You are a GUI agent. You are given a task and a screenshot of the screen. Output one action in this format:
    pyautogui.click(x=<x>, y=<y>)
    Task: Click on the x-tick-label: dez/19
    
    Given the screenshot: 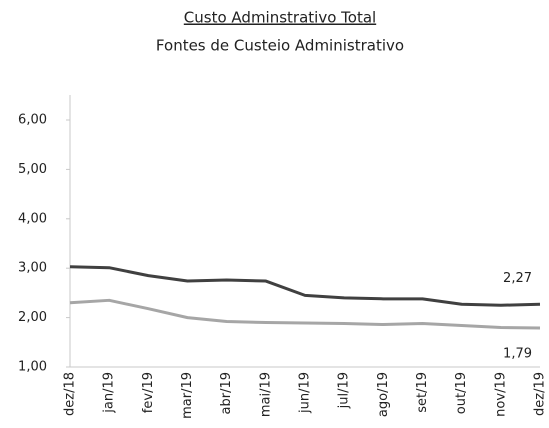 What is the action you would take?
    pyautogui.click(x=540, y=394)
    